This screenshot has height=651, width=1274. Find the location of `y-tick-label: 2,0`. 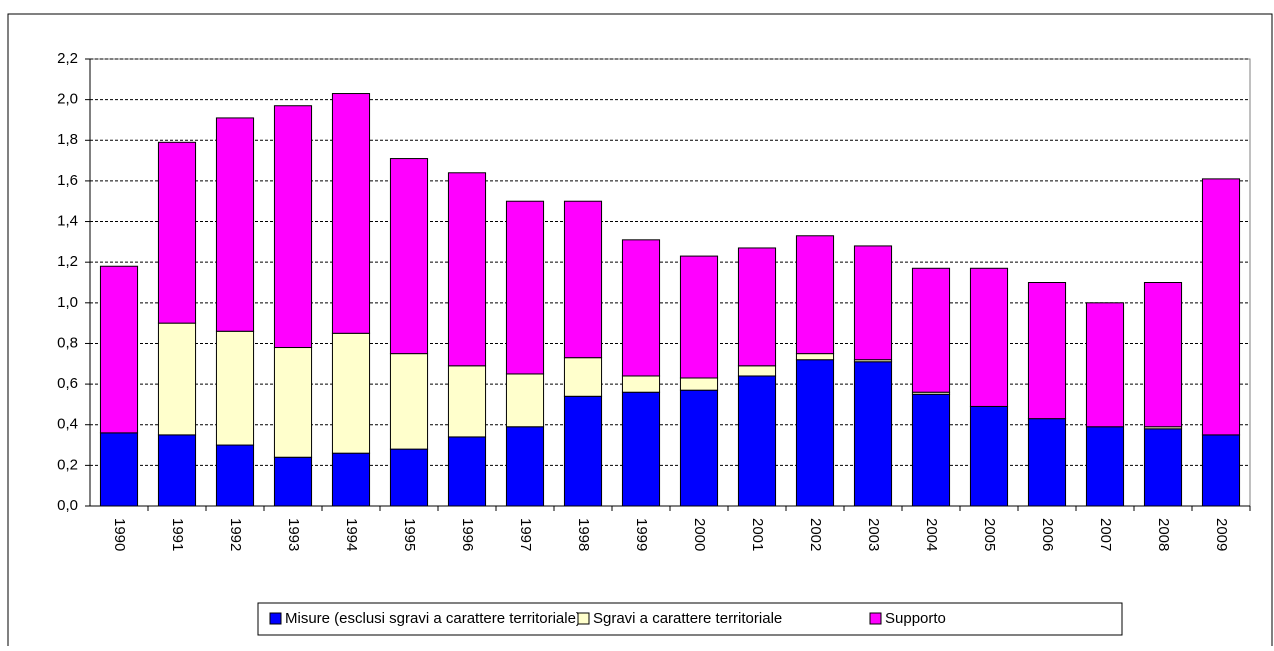

y-tick-label: 2,0 is located at coordinates (67, 99).